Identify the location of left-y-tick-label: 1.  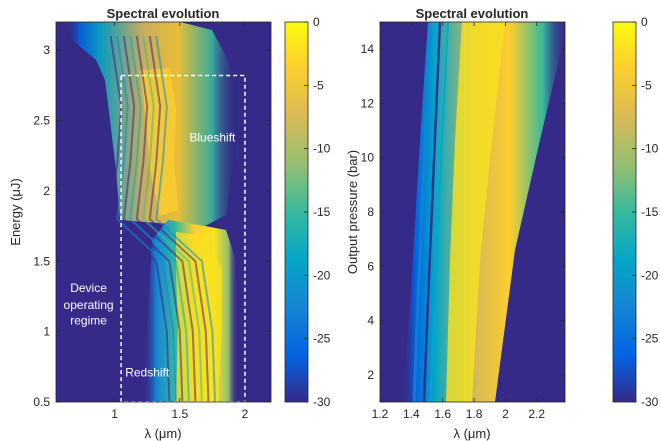
(46, 332).